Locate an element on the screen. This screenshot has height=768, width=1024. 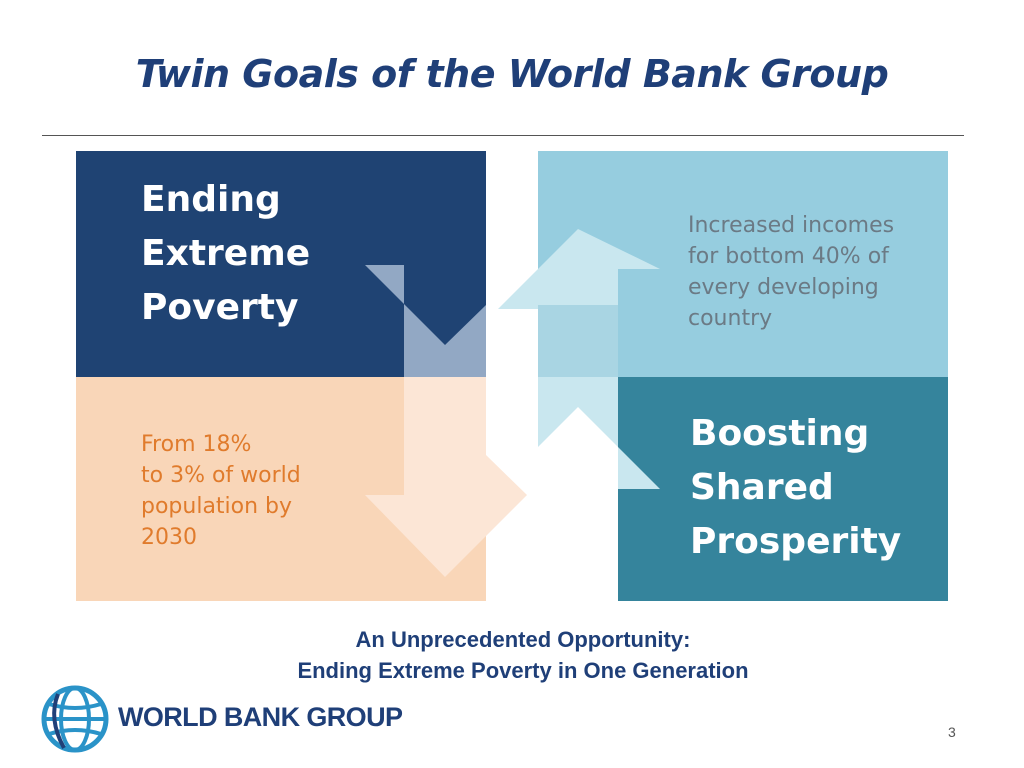
down-arrow-lower is located at coordinates (446, 477).